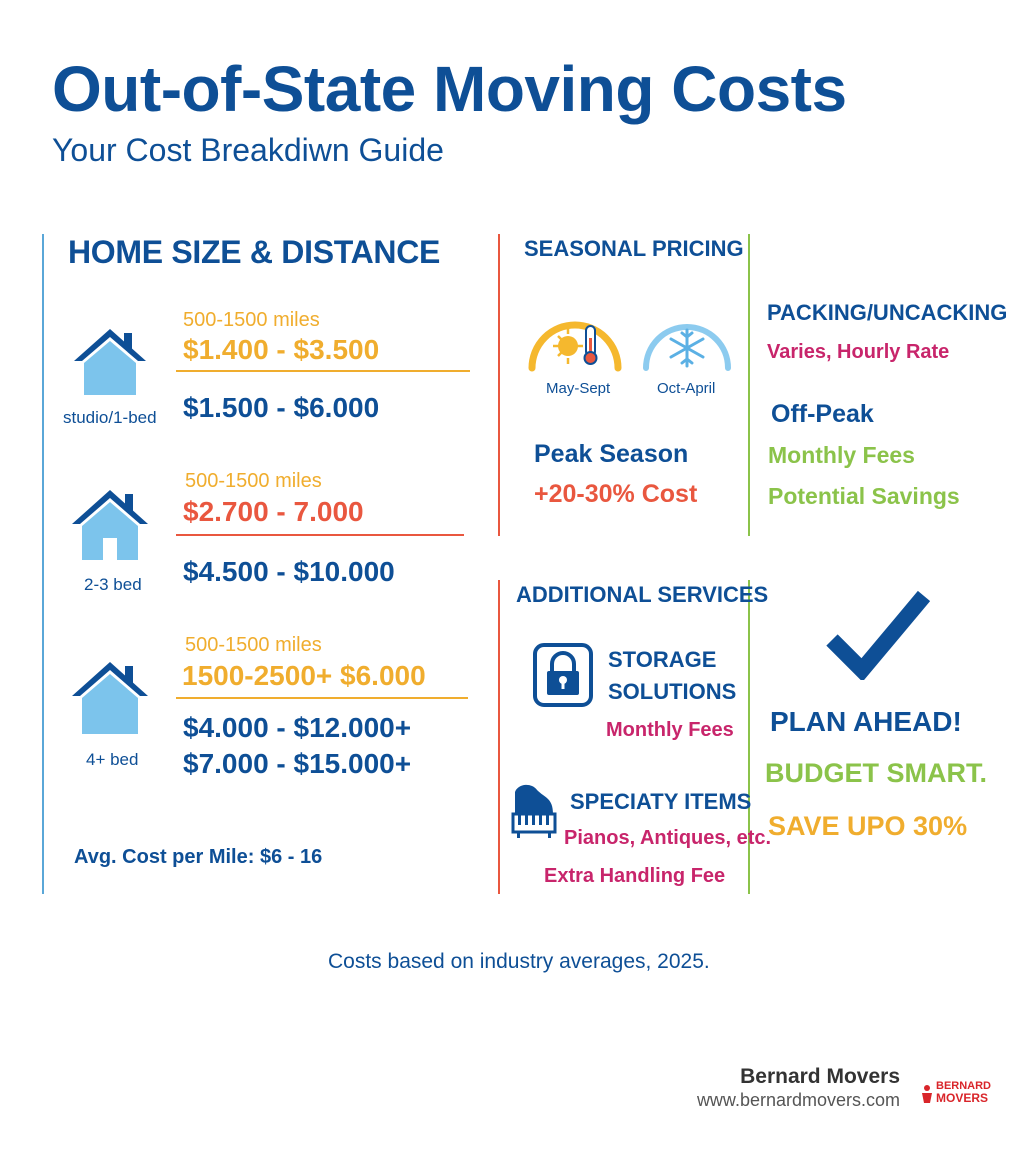 This screenshot has width=1024, height=1154. I want to click on offpeak-heading: Off-Peak, so click(822, 414).